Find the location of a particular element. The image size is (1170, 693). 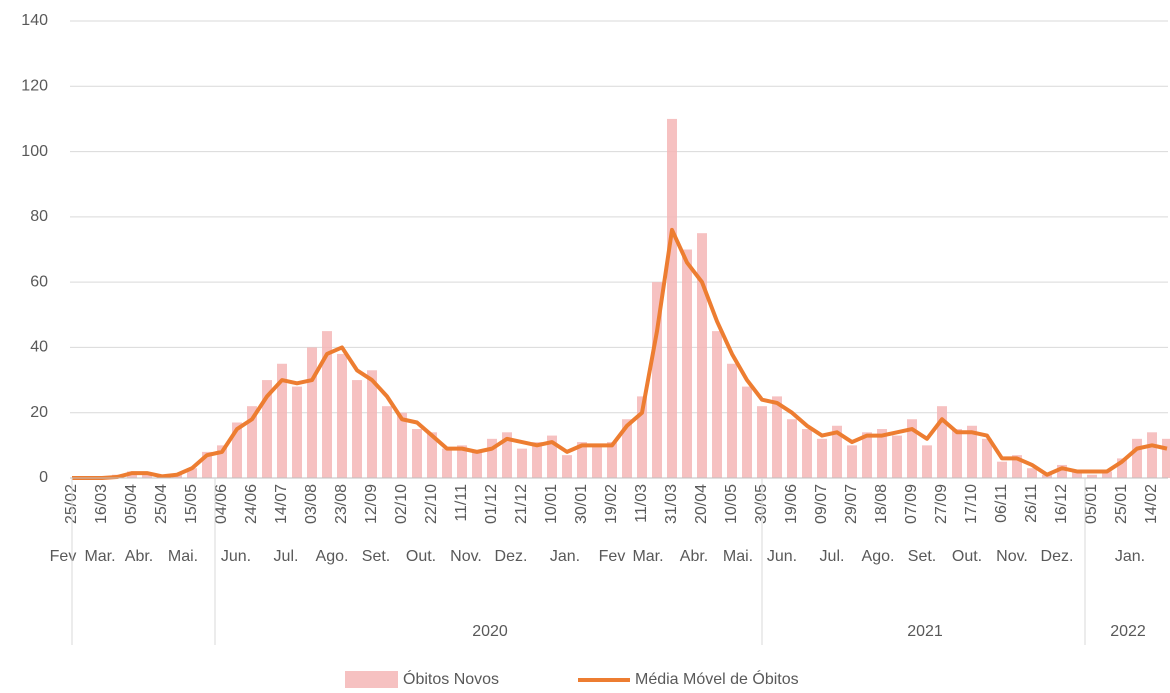

x-tick-label: 16/03 is located at coordinates (101, 504).